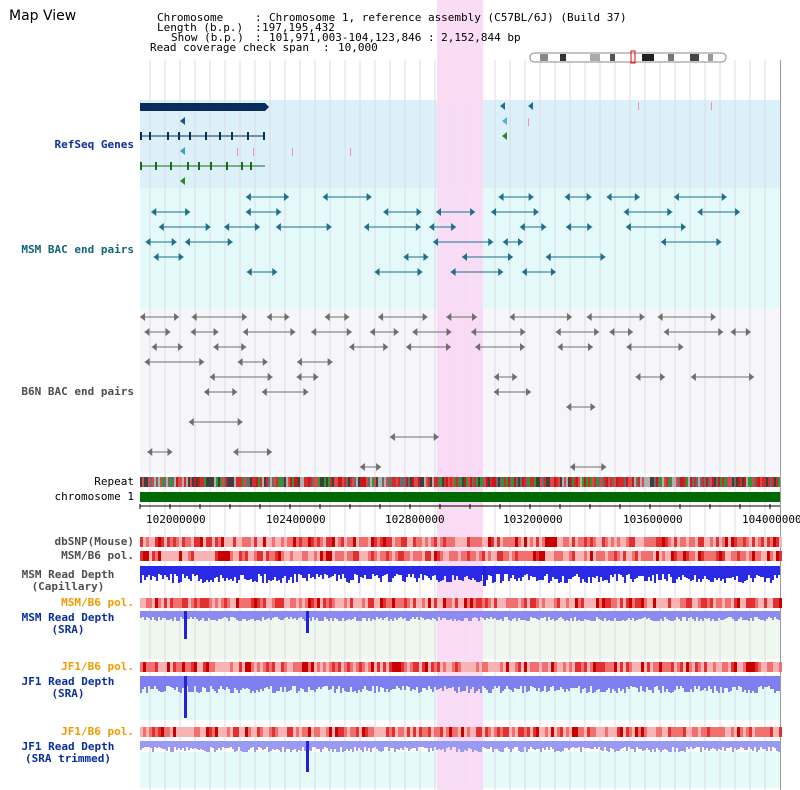  I want to click on b6n-bac-end, so click(589, 317).